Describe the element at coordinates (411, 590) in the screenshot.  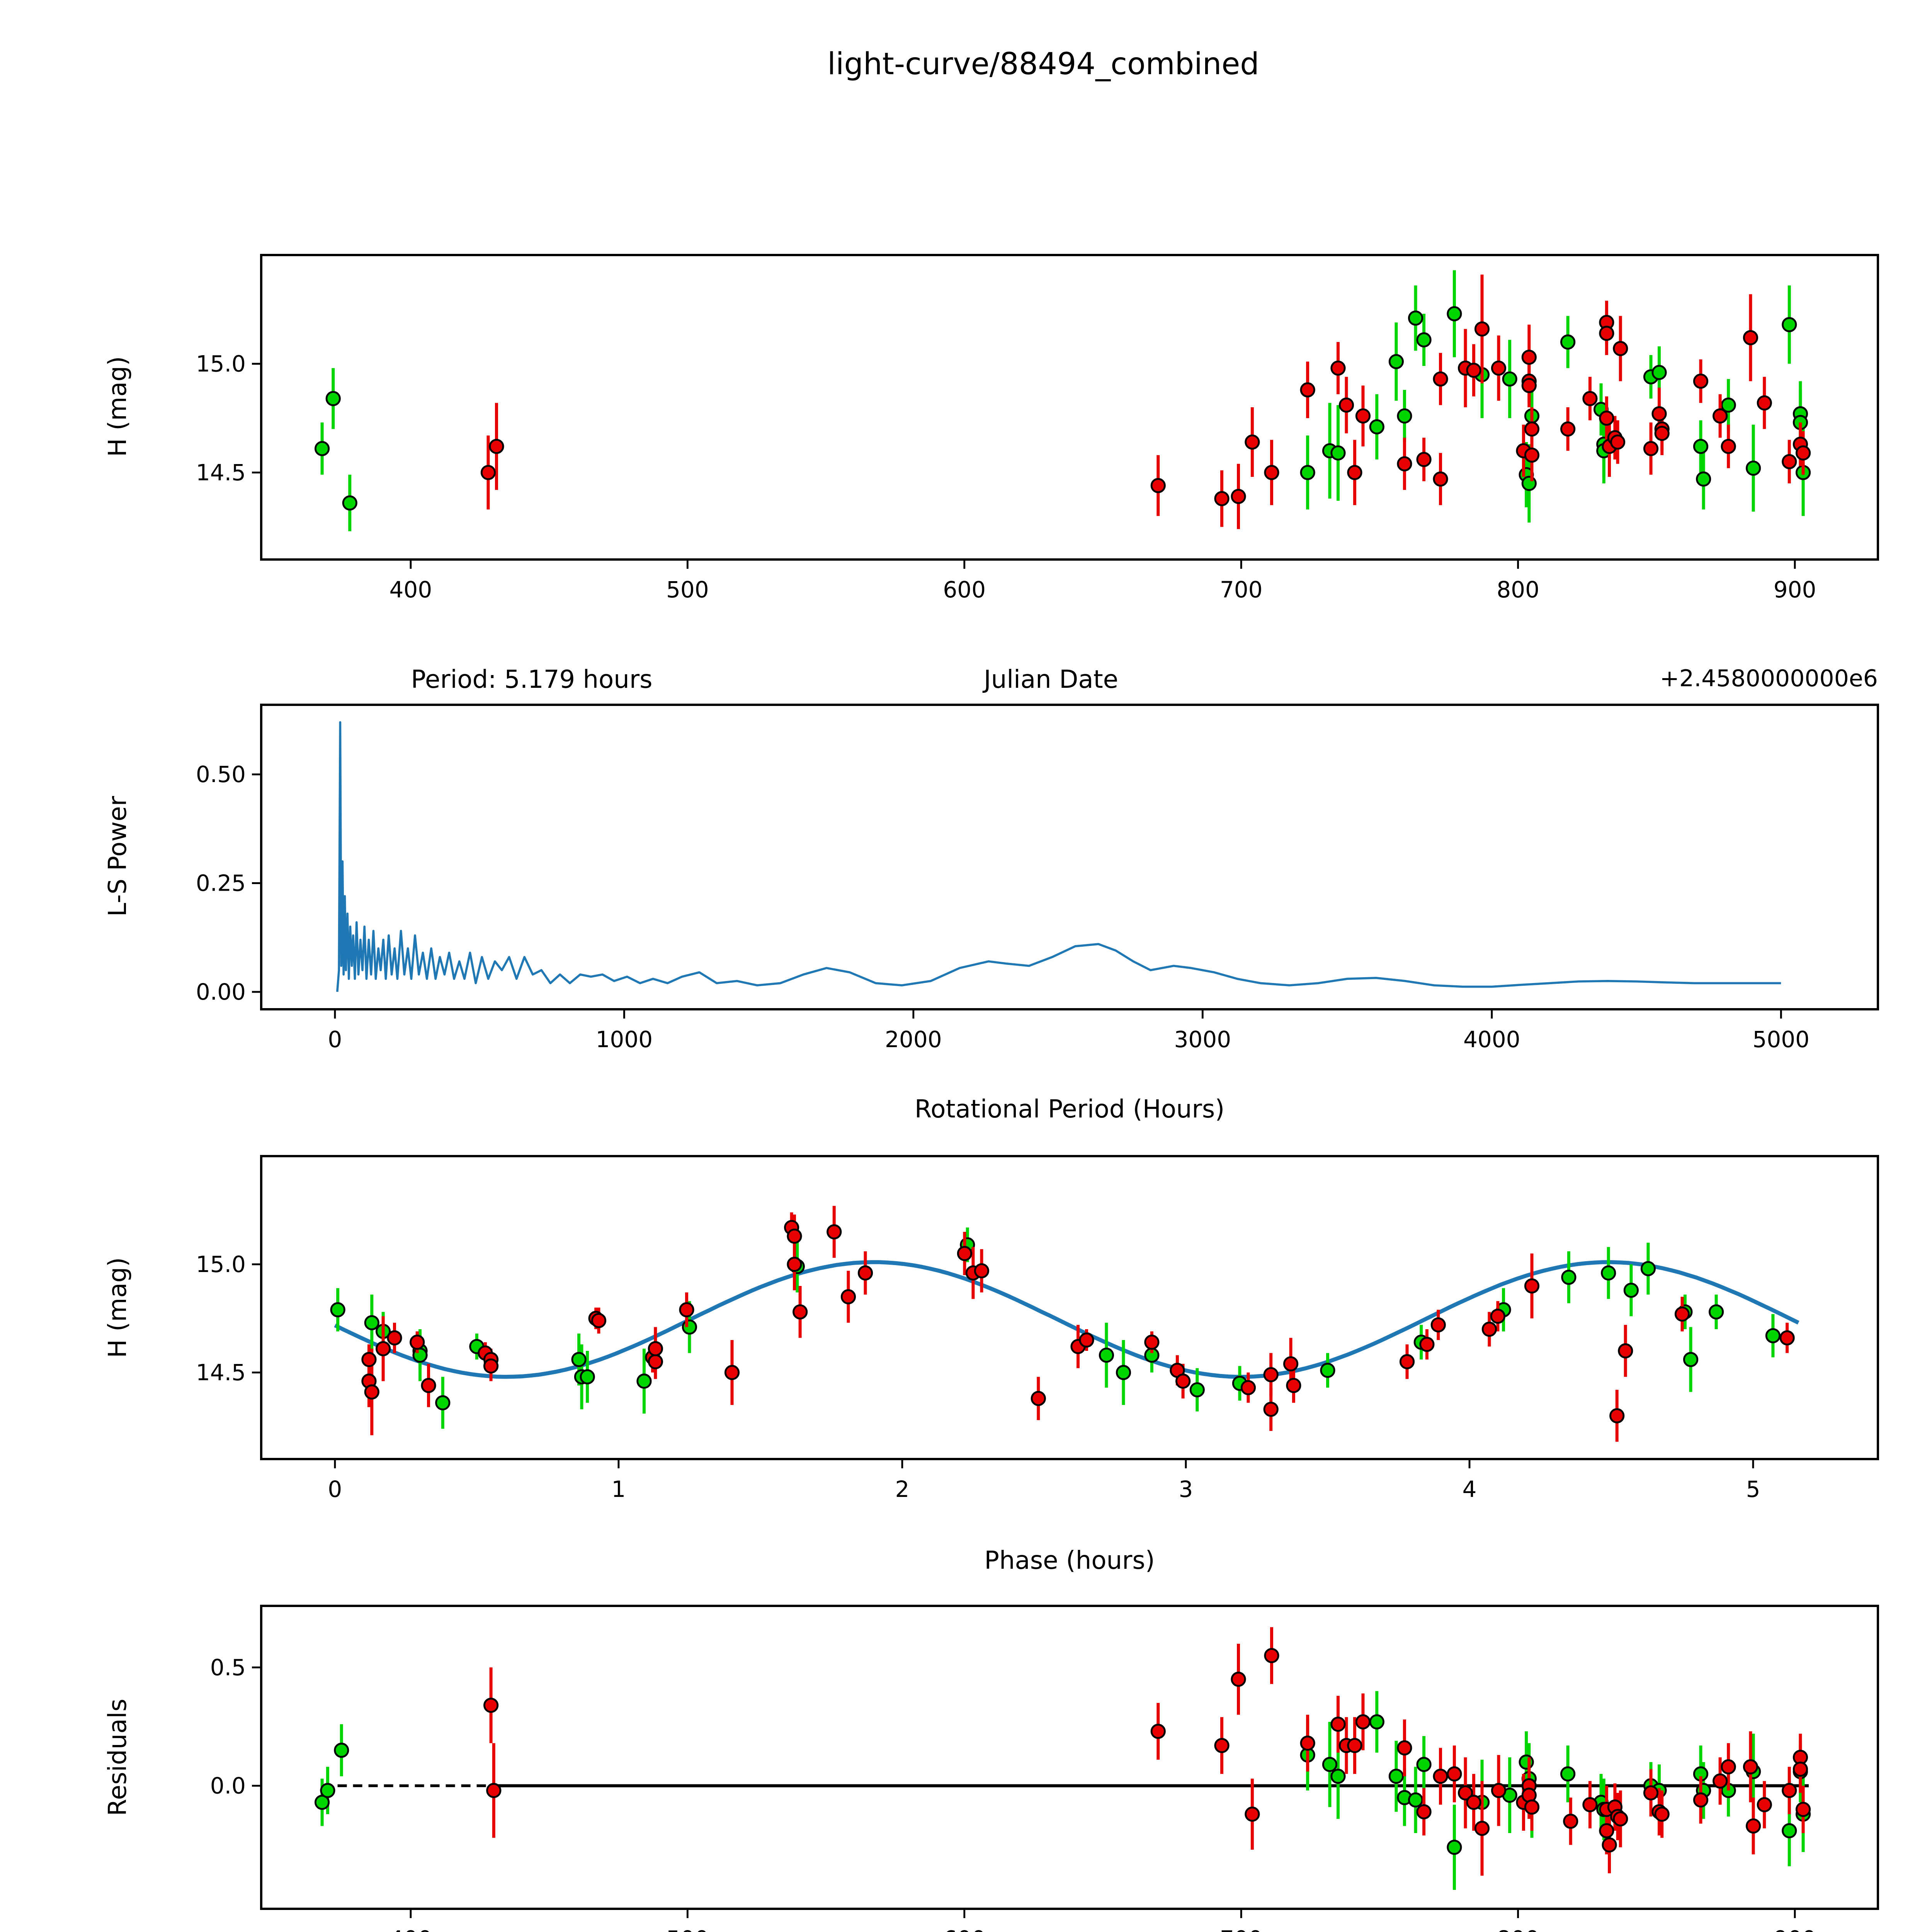
I see `light_curve-x-tick-label: 400` at that location.